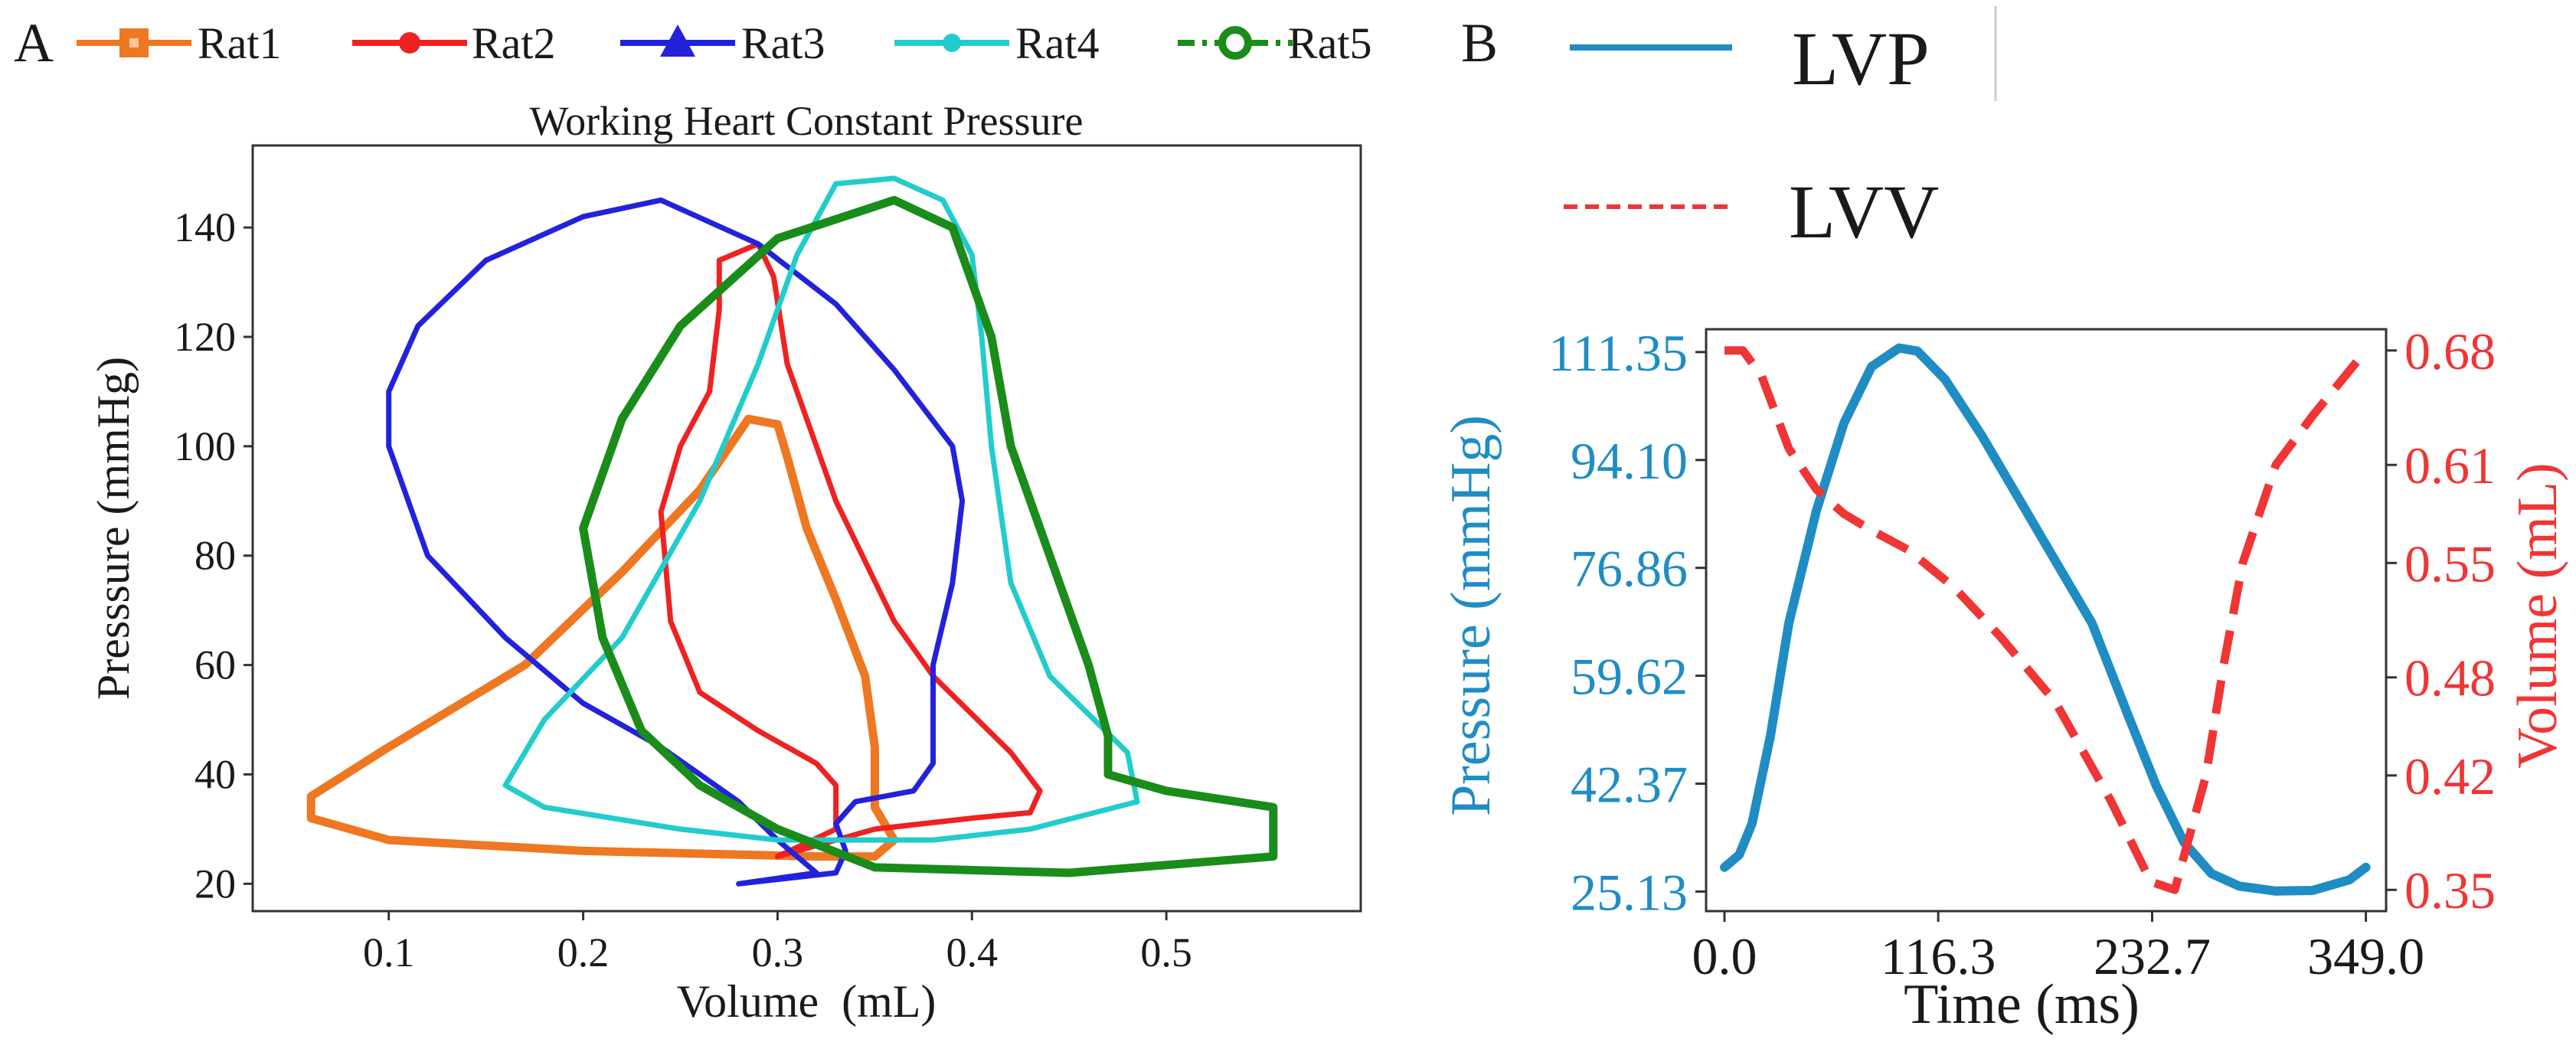  Describe the element at coordinates (1235, 43) in the screenshot. I see `legend-marker-rat5` at that location.